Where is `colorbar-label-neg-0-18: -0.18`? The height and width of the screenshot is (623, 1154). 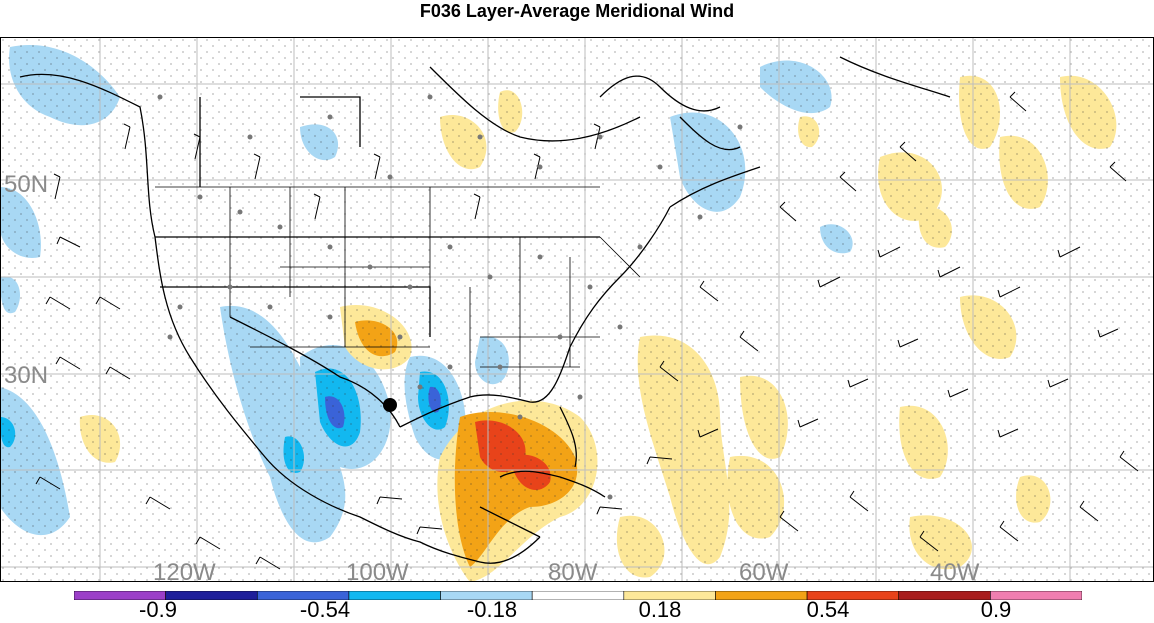
colorbar-label-neg-0-18: -0.18 is located at coordinates (492, 609).